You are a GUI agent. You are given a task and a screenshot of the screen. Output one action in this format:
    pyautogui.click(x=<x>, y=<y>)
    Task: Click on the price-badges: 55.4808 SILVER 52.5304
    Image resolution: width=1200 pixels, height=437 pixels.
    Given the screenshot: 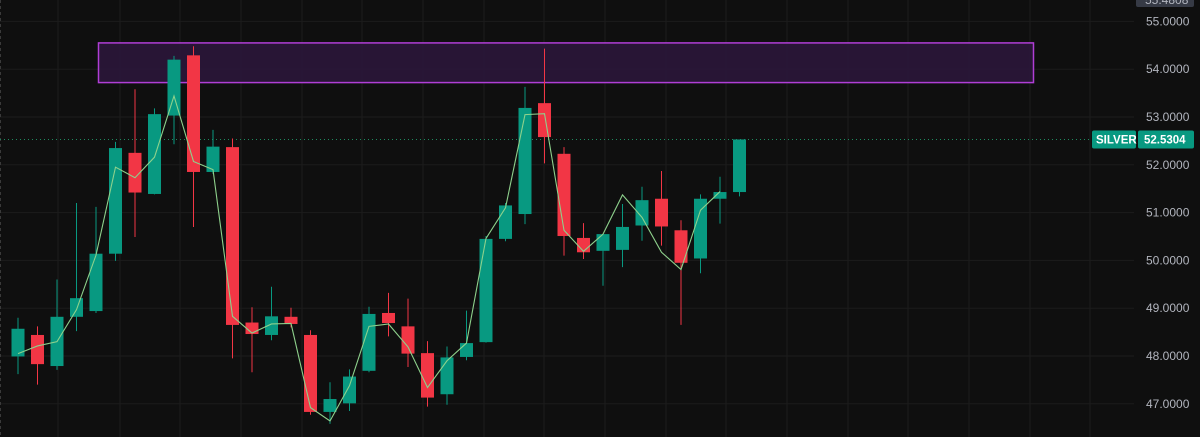 What is the action you would take?
    pyautogui.click(x=1143, y=74)
    